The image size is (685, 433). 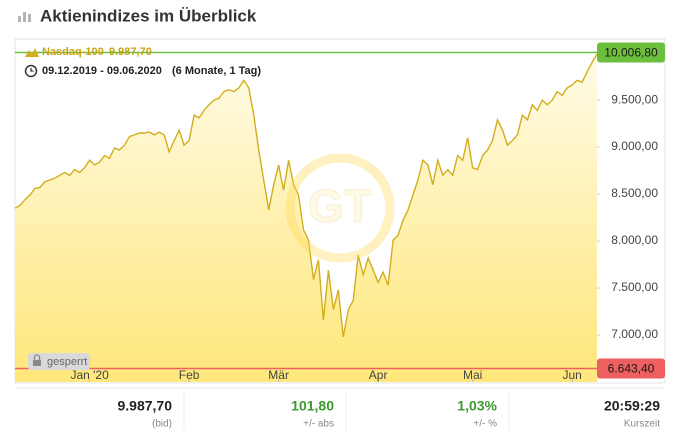 What do you see at coordinates (634, 99) in the screenshot?
I see `y-tick-label: 9.500,00` at bounding box center [634, 99].